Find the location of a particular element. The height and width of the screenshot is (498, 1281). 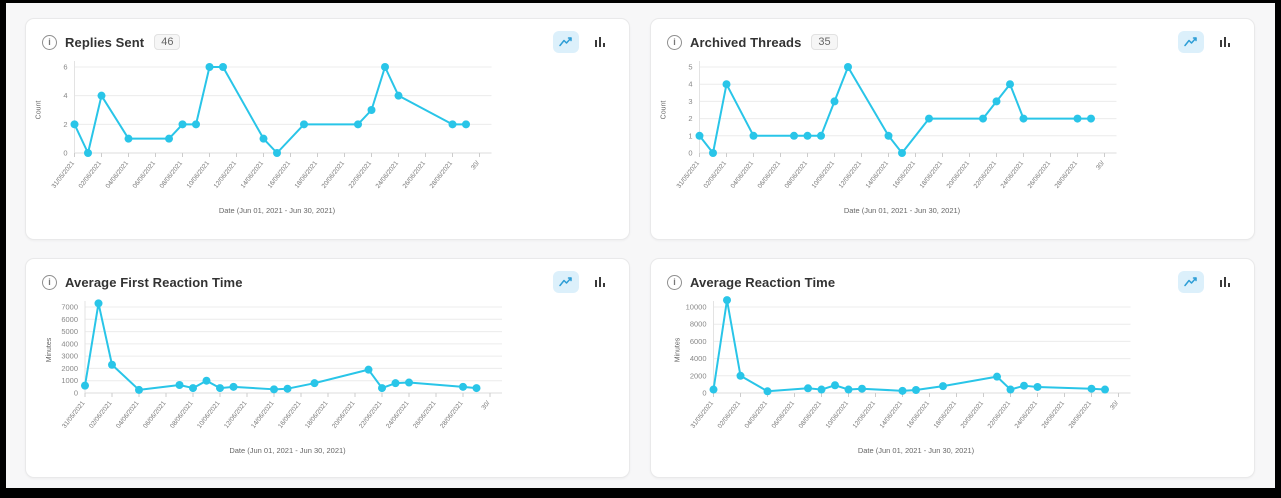

line-chart-icon is located at coordinates (565, 42).